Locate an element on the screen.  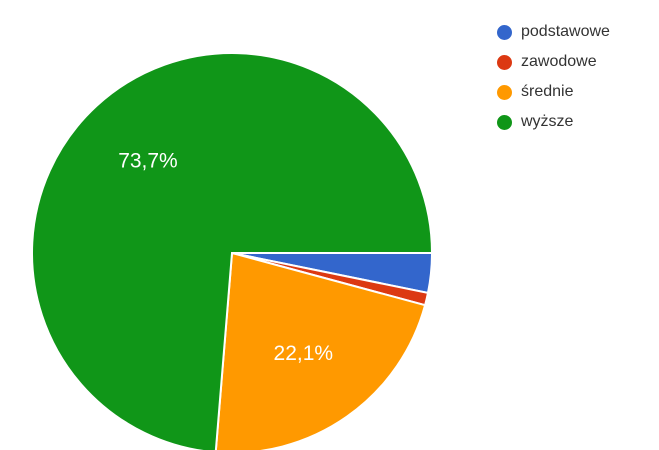
legend: podstawowe zawodowe średnie wyższe is located at coordinates (553, 80).